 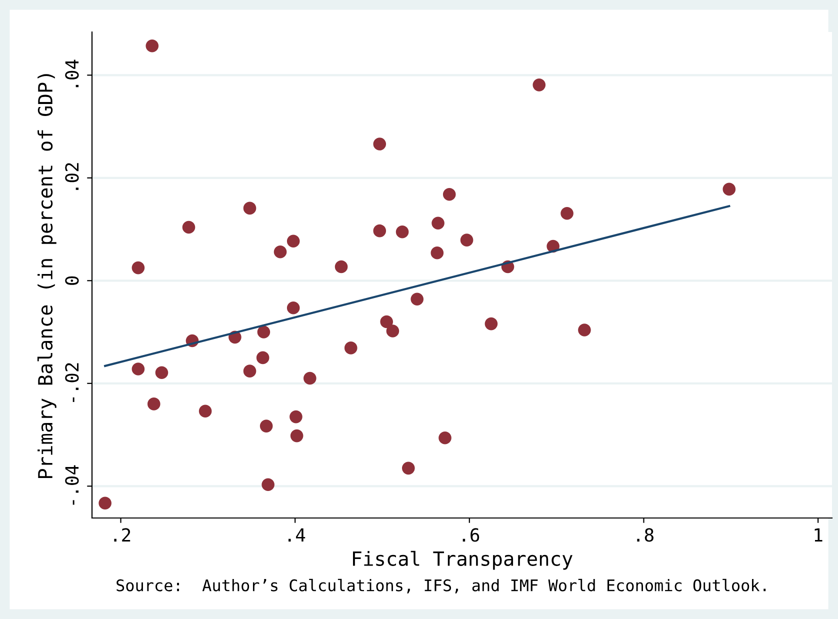 What do you see at coordinates (122, 535) in the screenshot?
I see `x-tick-label: .2` at bounding box center [122, 535].